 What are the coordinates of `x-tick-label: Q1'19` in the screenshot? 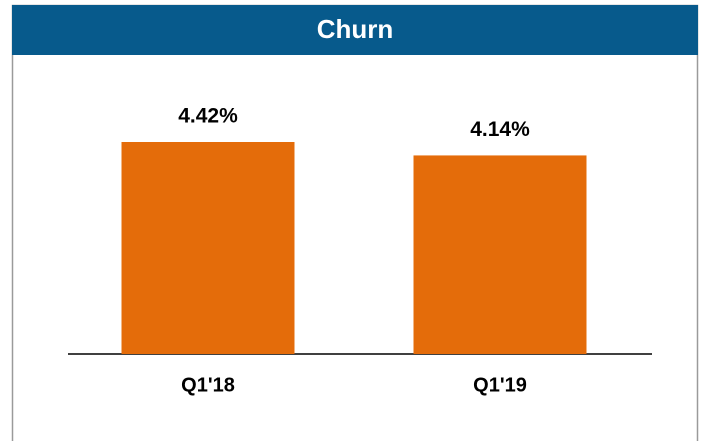 It's located at (500, 385).